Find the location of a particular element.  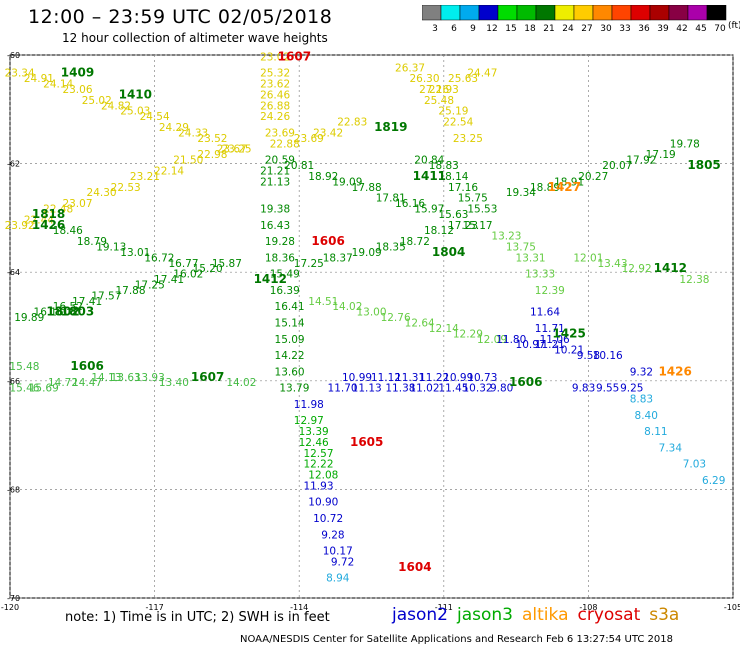

wave-height-value: 12.08 is located at coordinates (323, 476).